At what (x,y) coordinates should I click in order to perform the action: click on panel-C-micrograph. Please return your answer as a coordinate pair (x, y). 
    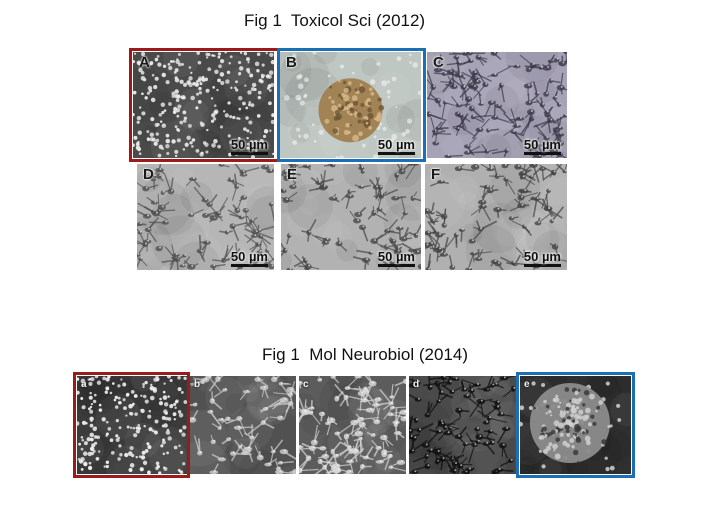
    Looking at the image, I should click on (497, 105).